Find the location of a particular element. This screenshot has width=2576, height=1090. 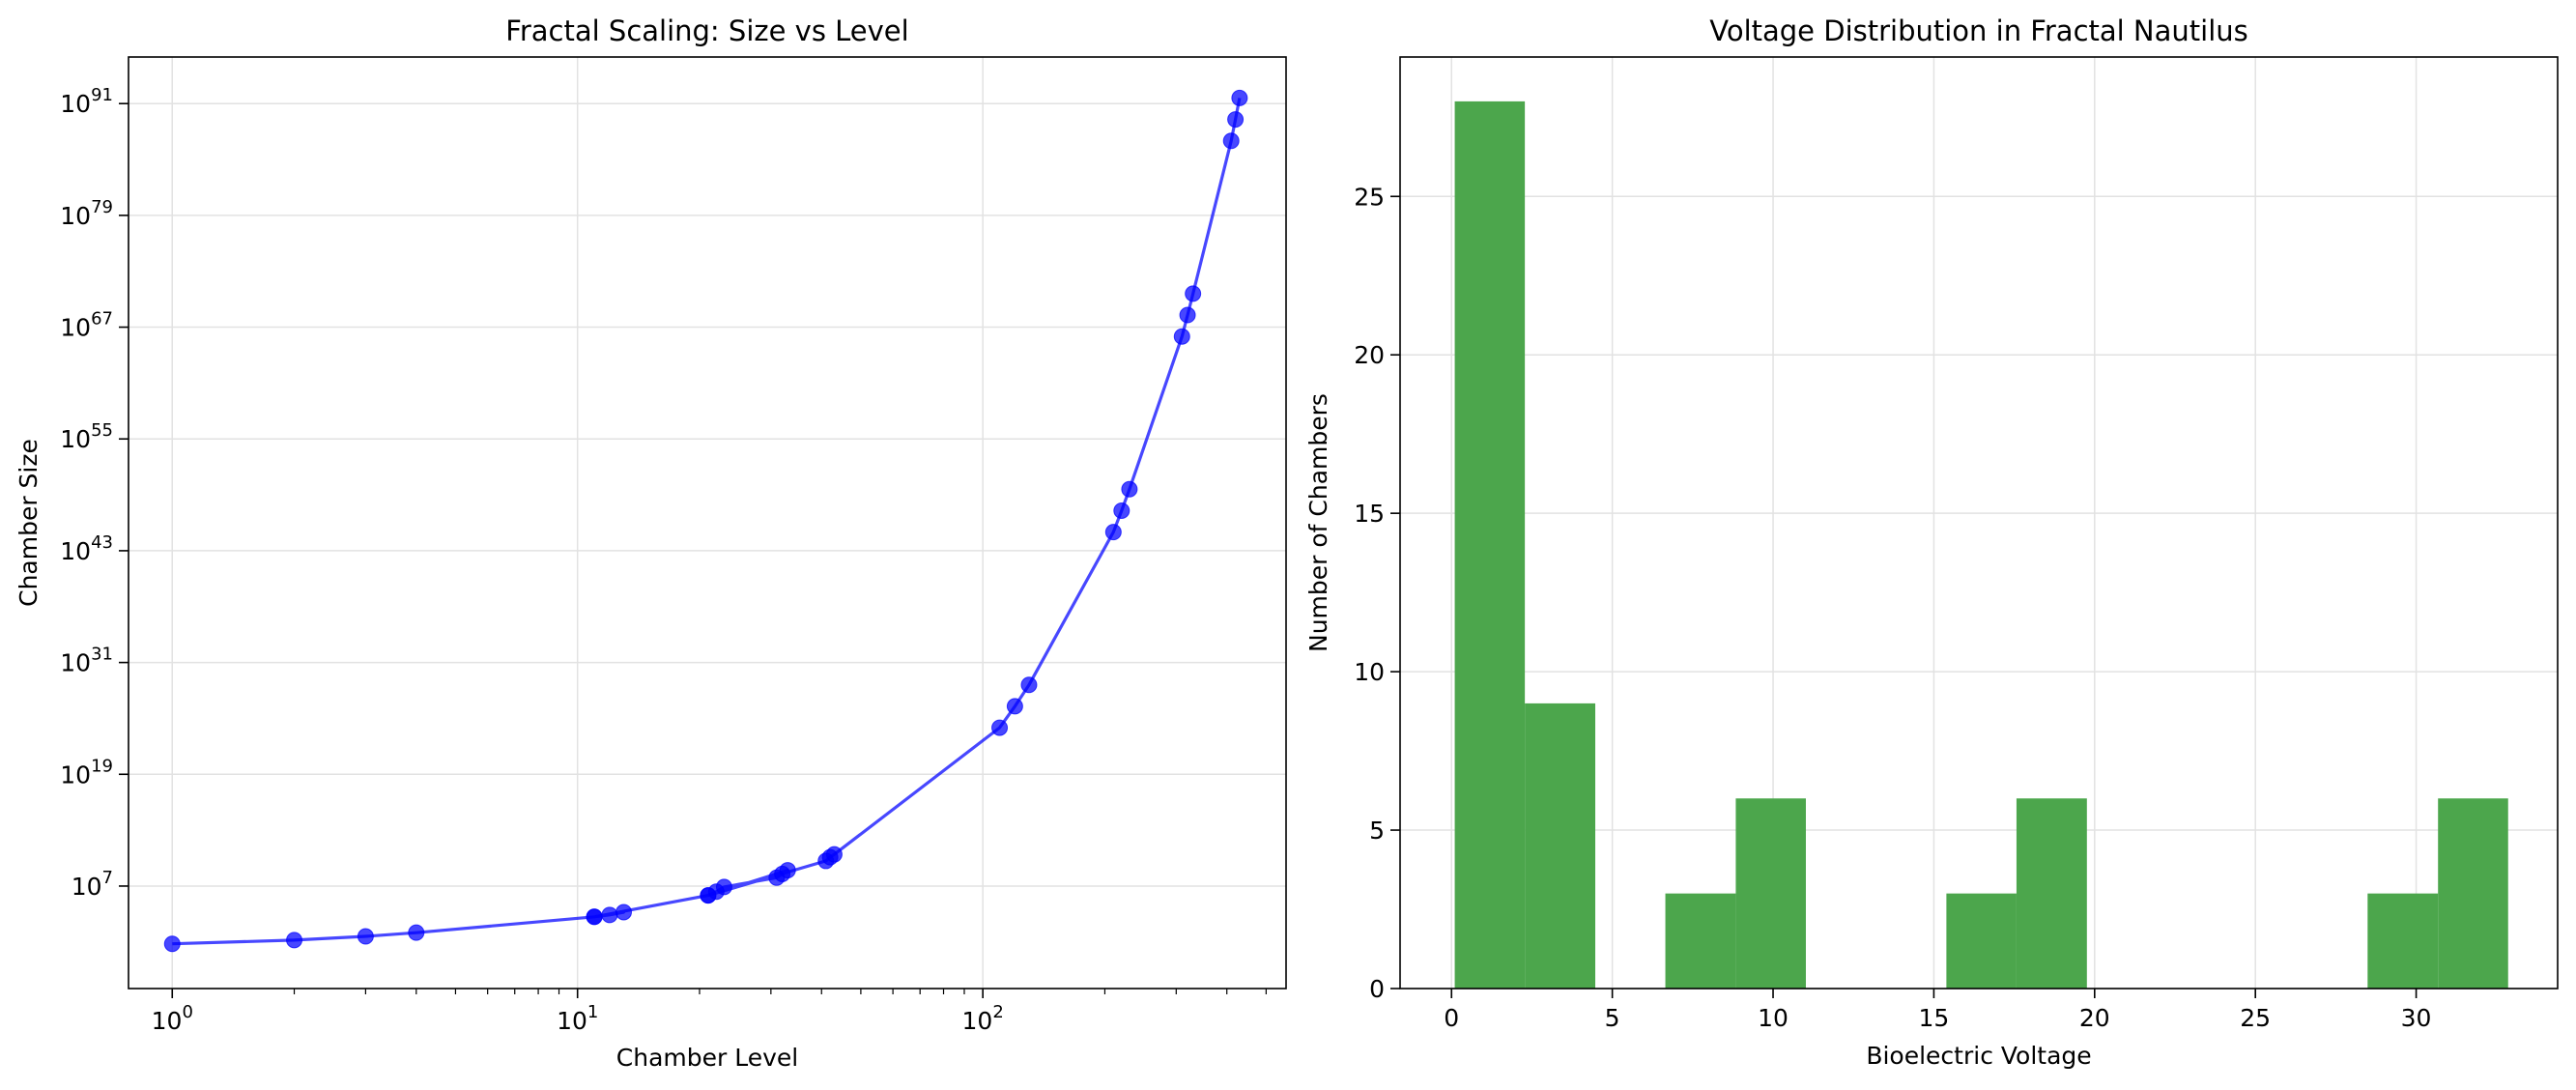

left-y-tick-exponent: 43 is located at coordinates (102, 542).